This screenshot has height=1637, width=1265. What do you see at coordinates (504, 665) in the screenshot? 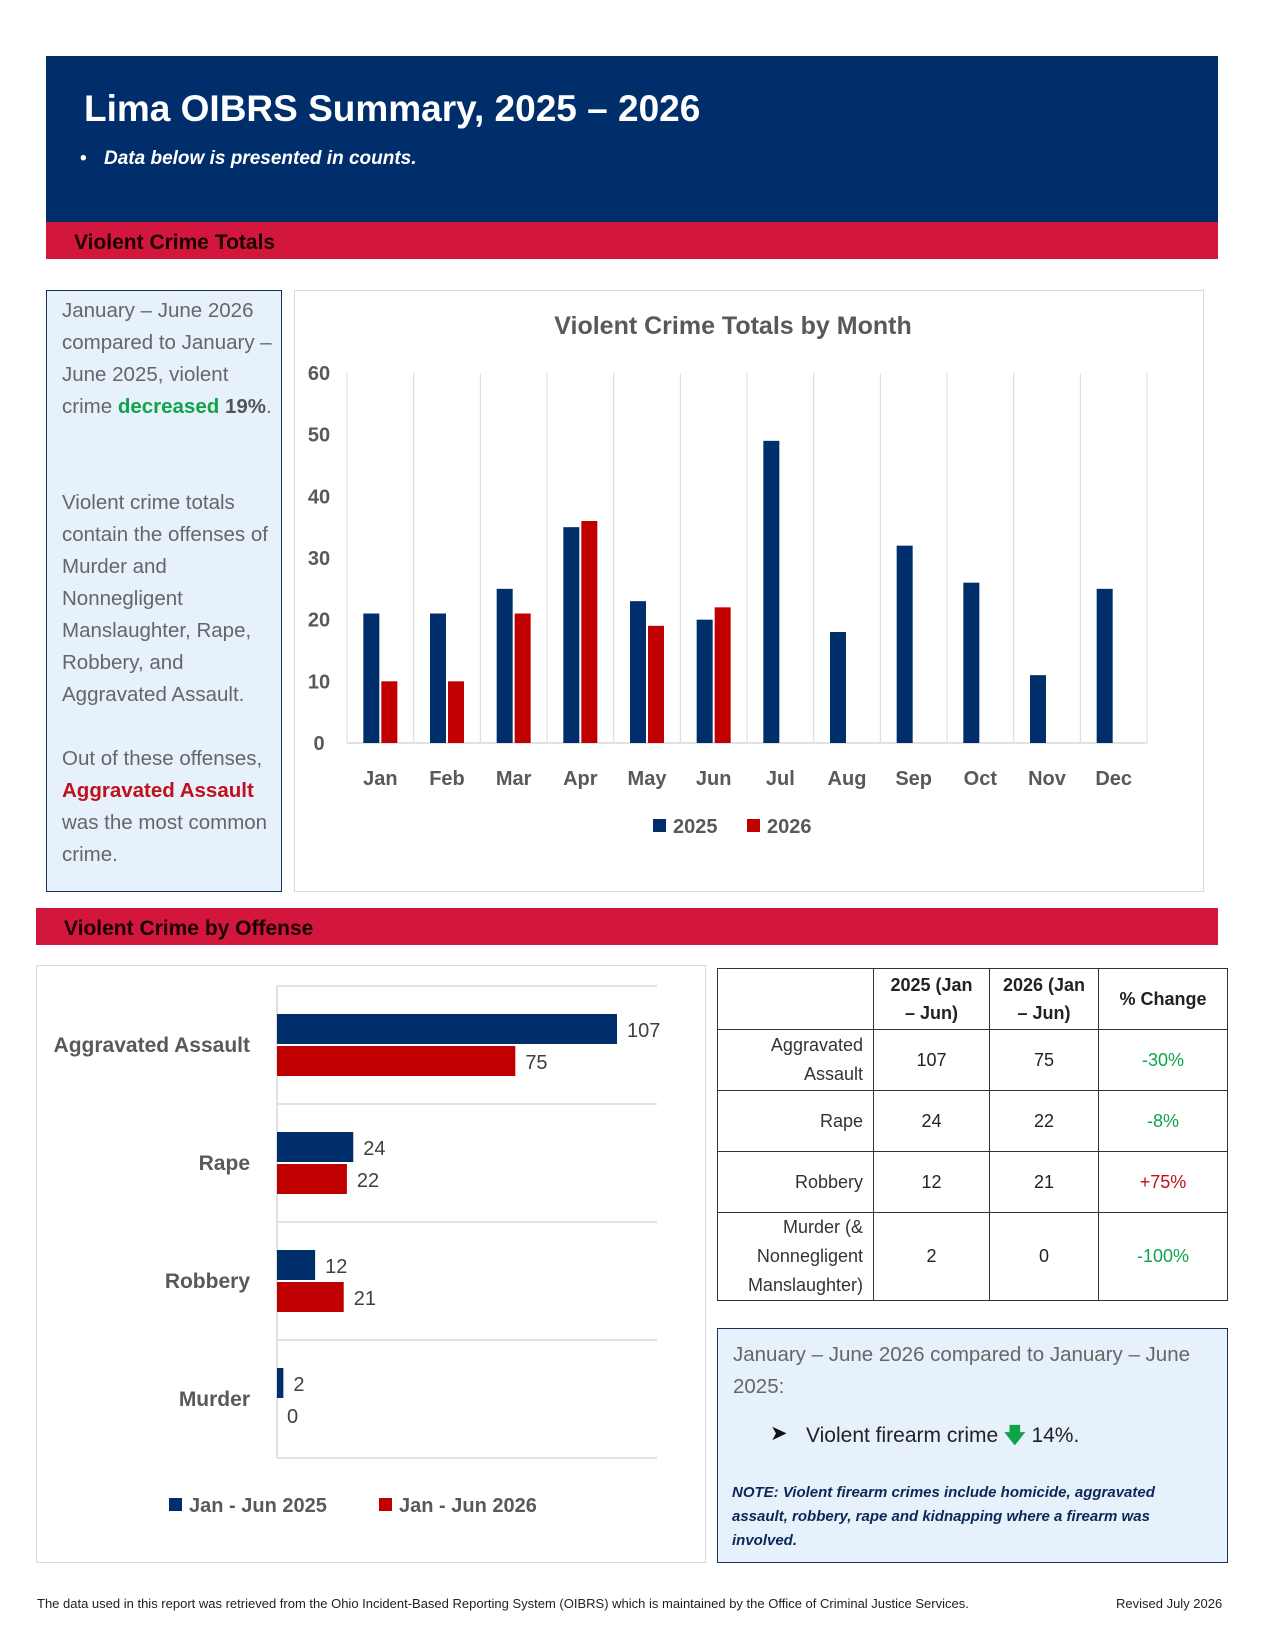
I see `bar-2025-Mar` at bounding box center [504, 665].